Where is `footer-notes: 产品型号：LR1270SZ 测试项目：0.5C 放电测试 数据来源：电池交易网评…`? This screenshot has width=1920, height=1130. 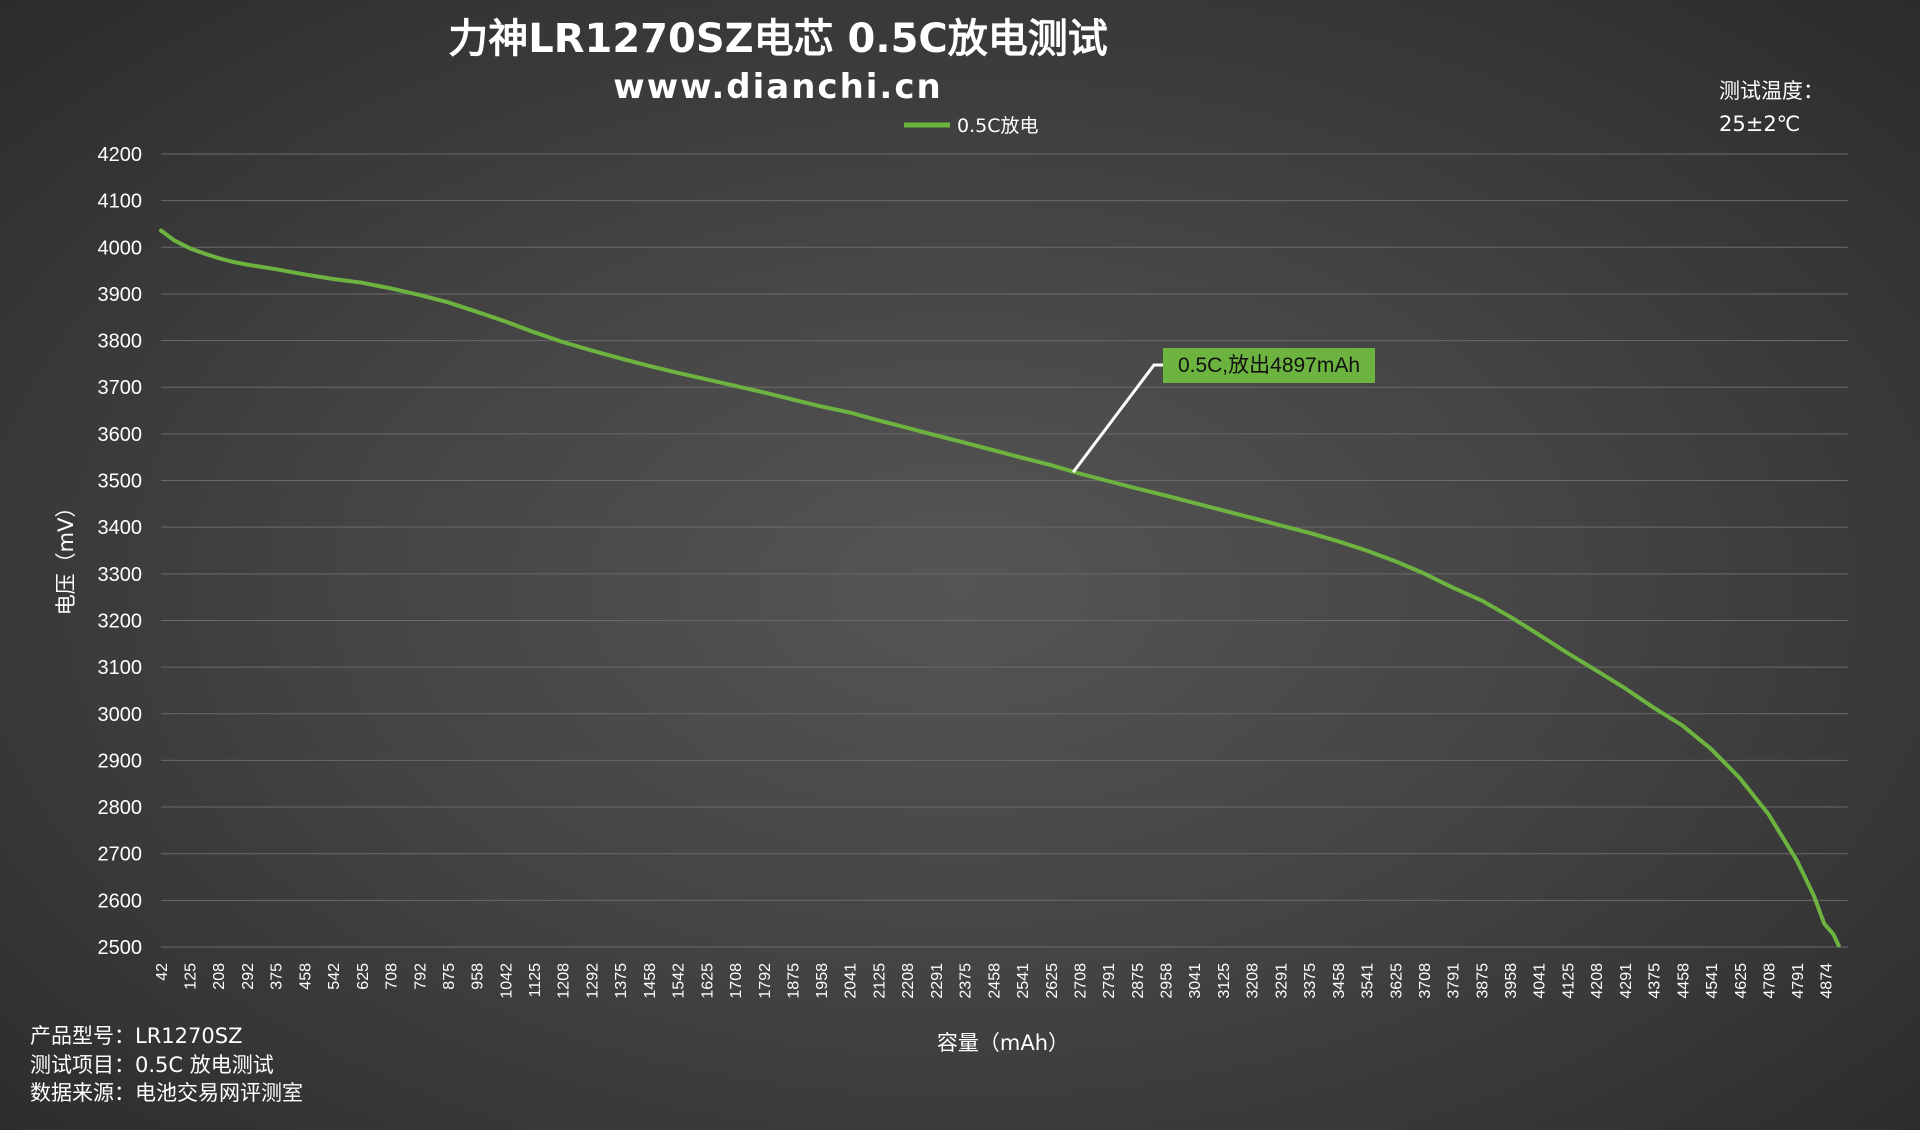
footer-notes: 产品型号：LR1270SZ 测试项目：0.5C 放电测试 数据来源：电池交易网评… is located at coordinates (166, 1064).